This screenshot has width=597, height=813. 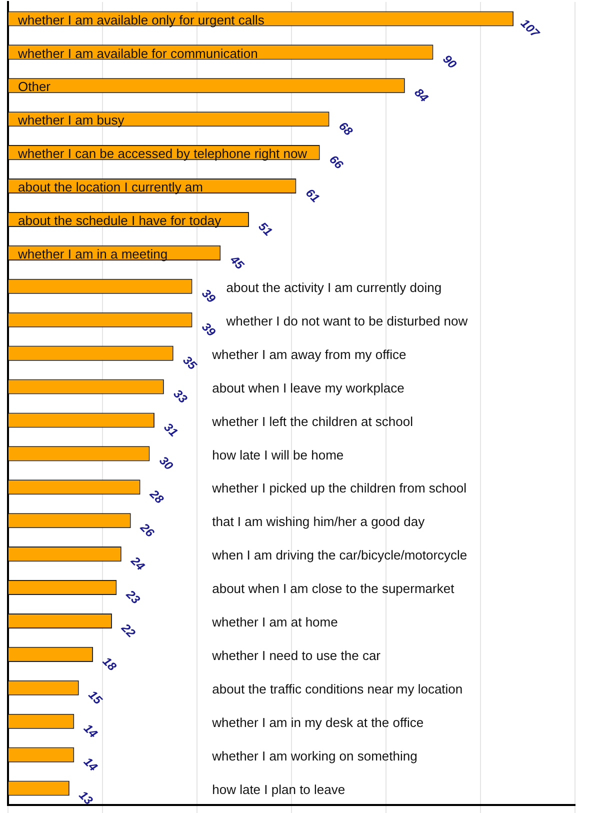 I want to click on y-tick-label: how late I will be home, so click(x=278, y=454).